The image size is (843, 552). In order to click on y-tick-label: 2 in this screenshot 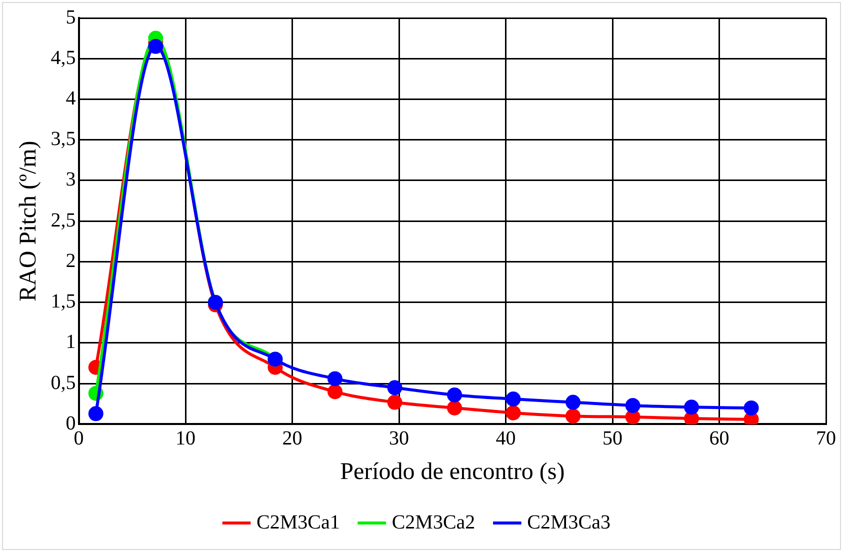, I will do `click(71, 261)`.